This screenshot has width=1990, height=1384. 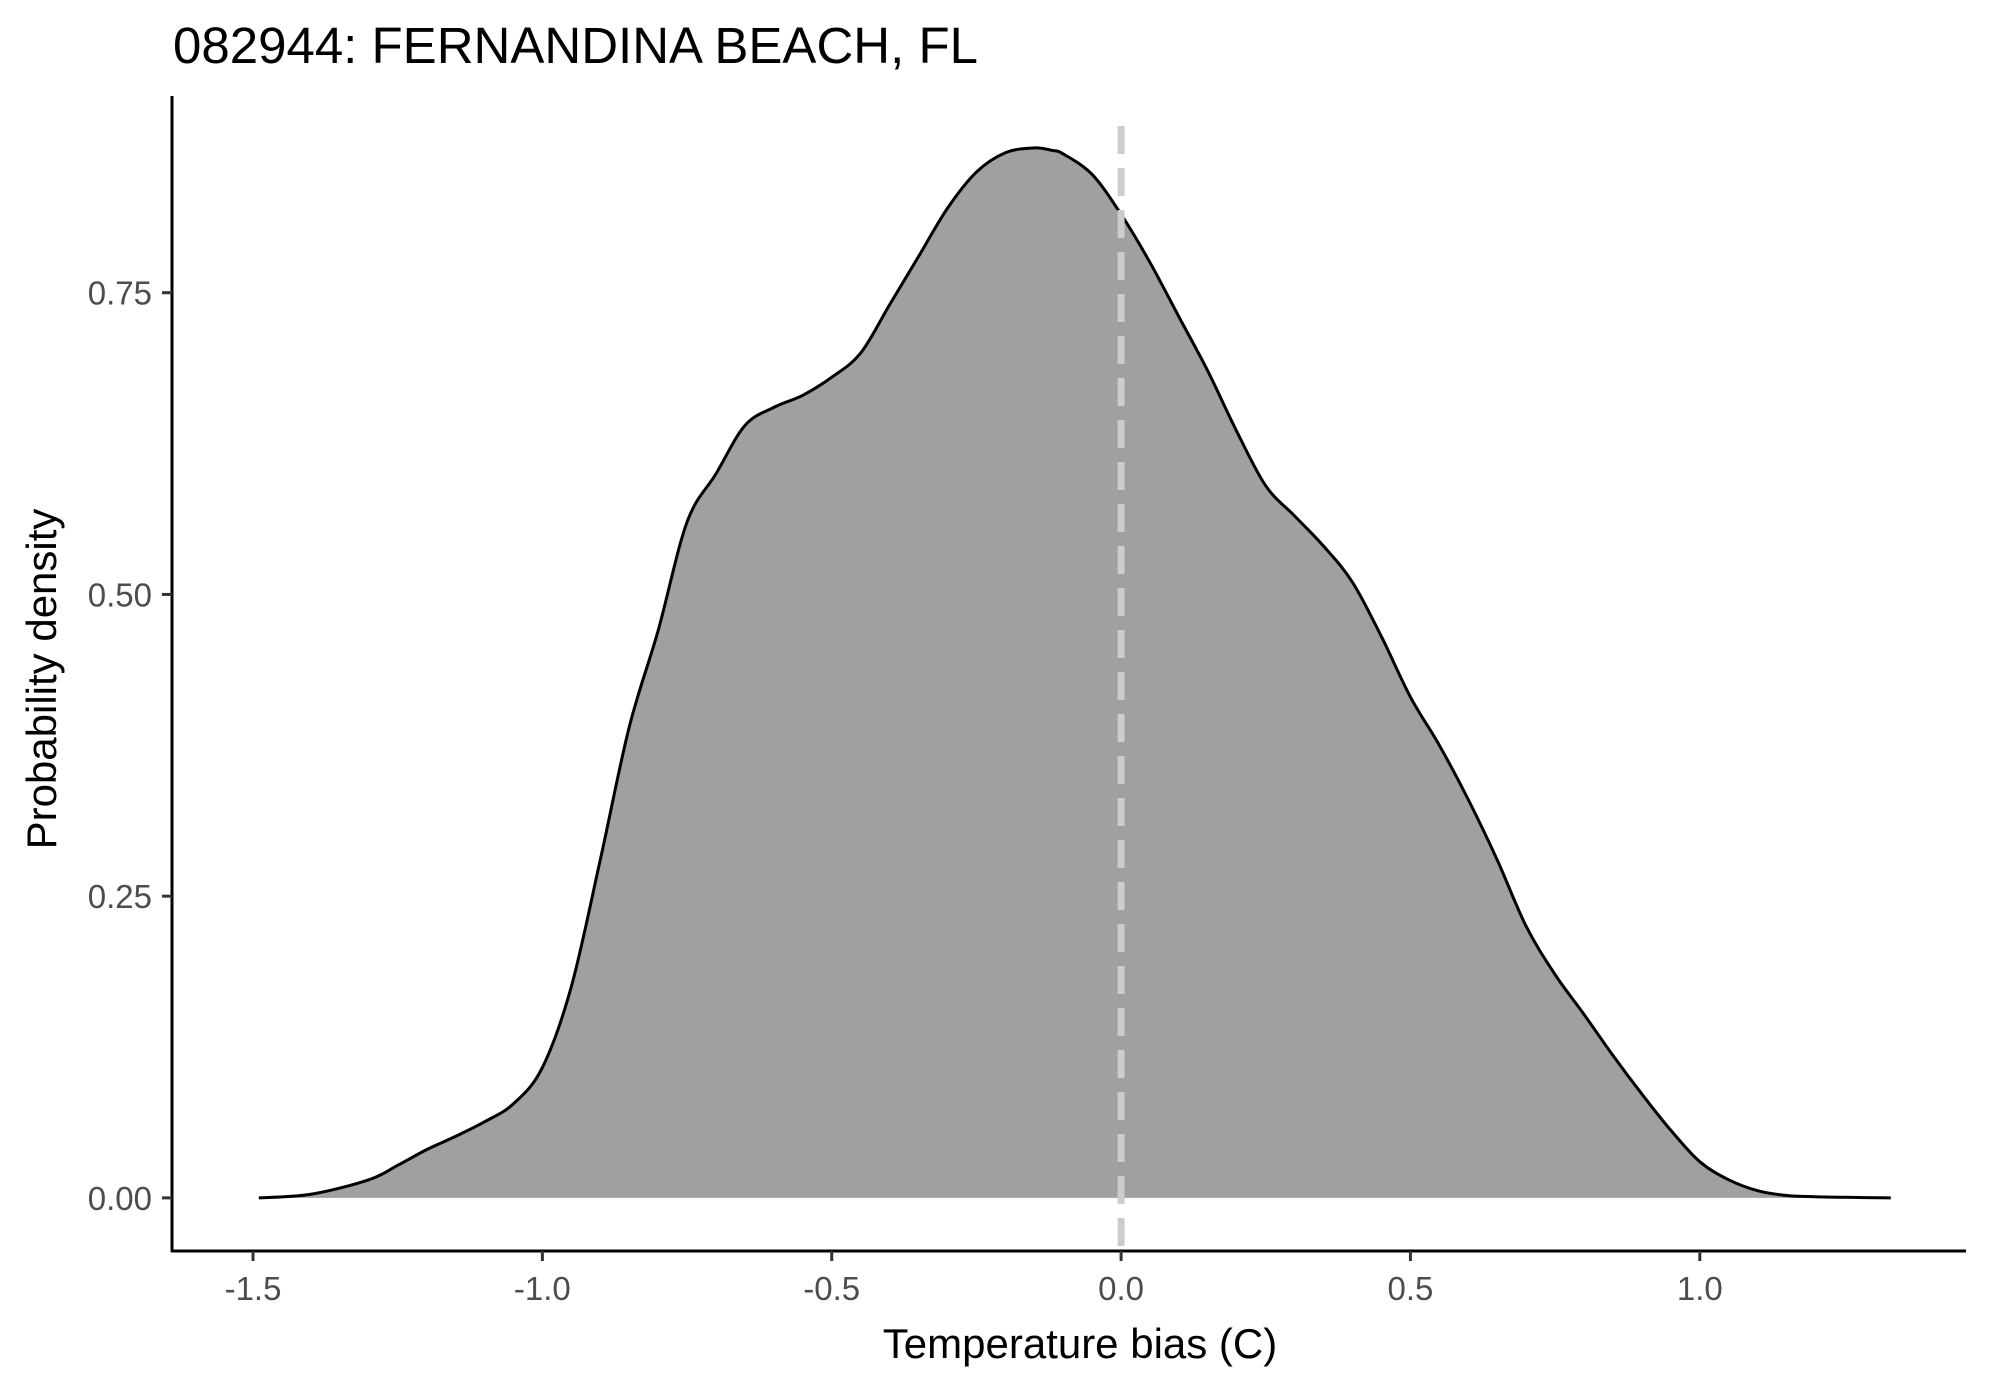 What do you see at coordinates (120, 1198) in the screenshot?
I see `y-tick-label: 0.00` at bounding box center [120, 1198].